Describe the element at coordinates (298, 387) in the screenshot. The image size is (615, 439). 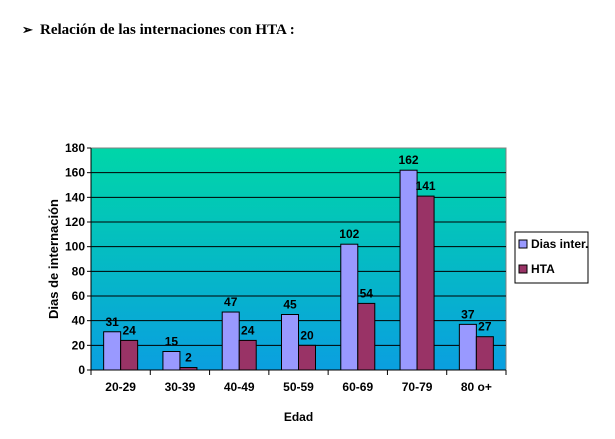
I see `x-tick-label: 50-59` at that location.